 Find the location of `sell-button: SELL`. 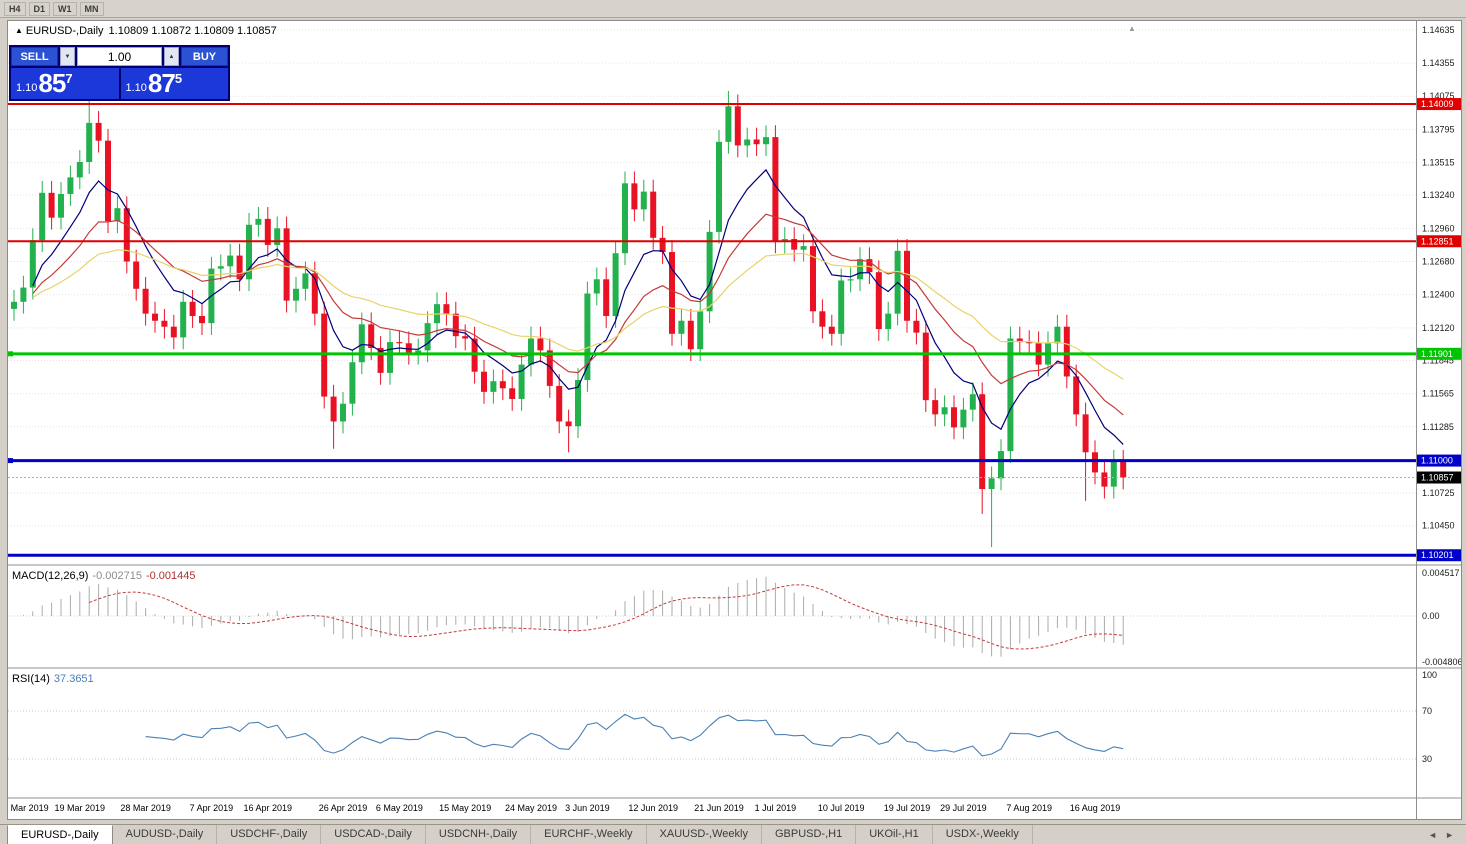

sell-button: SELL is located at coordinates (34, 56).